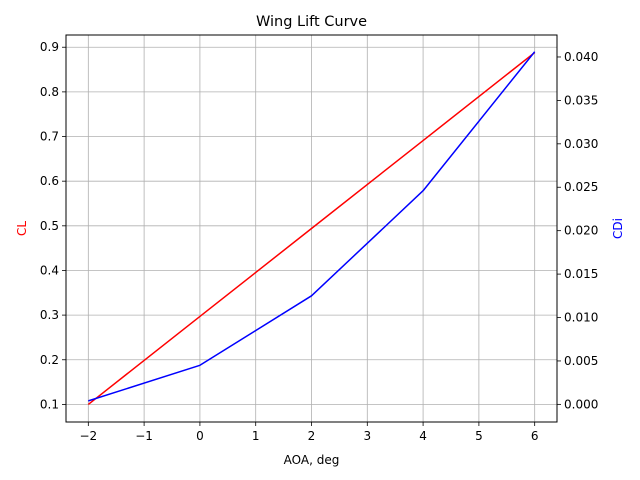 Image resolution: width=640 pixels, height=480 pixels. What do you see at coordinates (49, 226) in the screenshot?
I see `y-tick-label: 0.5` at bounding box center [49, 226].